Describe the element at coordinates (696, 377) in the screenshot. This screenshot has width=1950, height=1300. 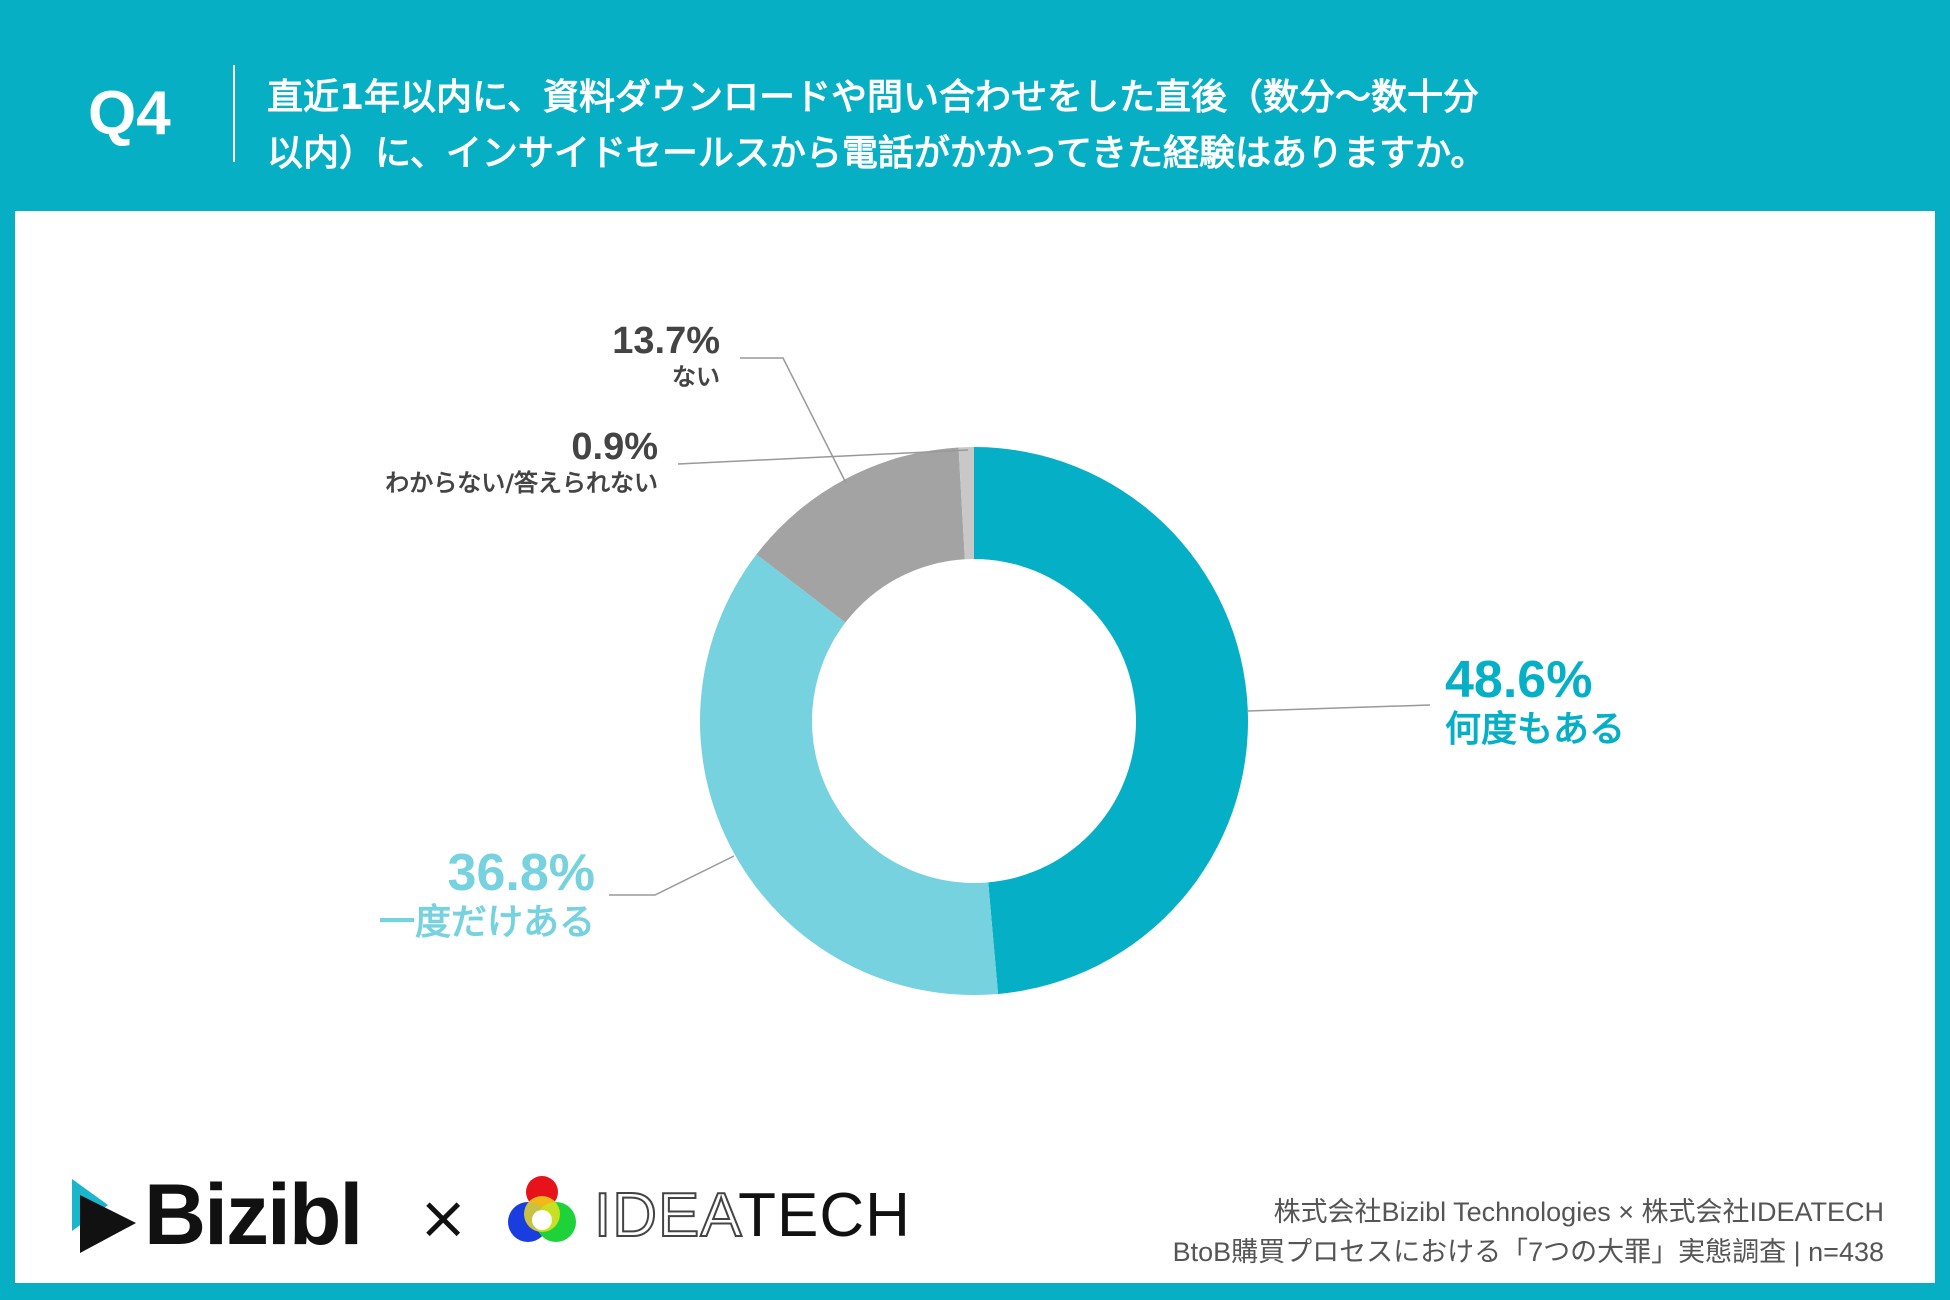
I see `category-label: ない` at that location.